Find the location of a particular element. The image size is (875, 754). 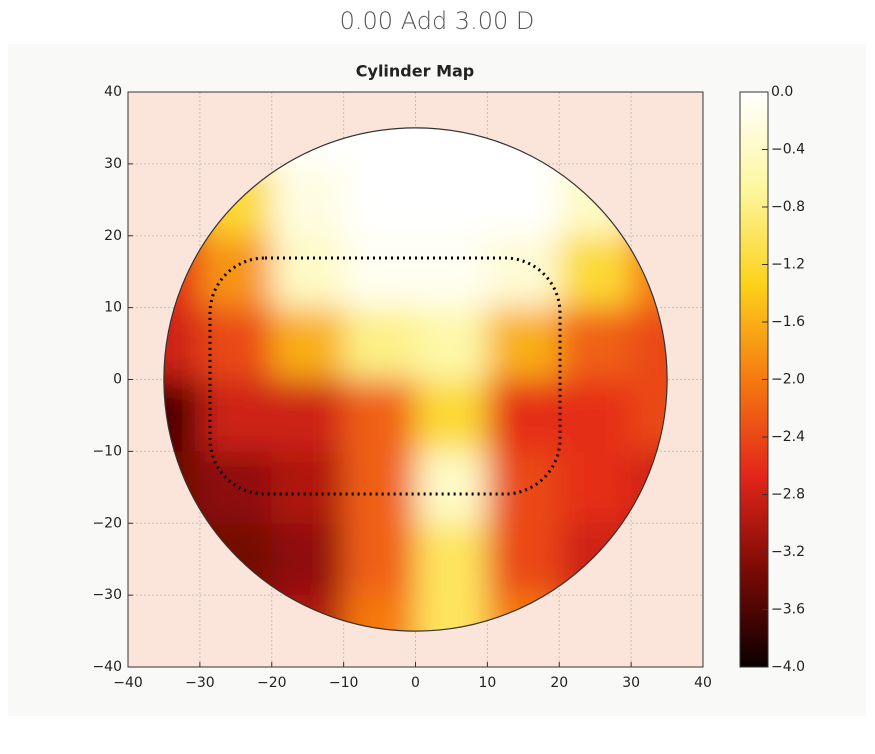

colorbar-tick-label: −1.6 is located at coordinates (788, 322).